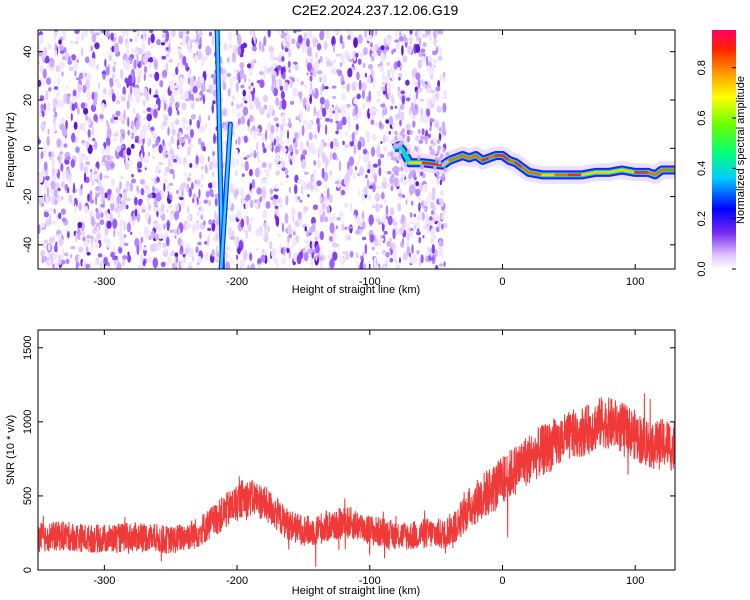 The width and height of the screenshot is (750, 600). Describe the element at coordinates (635, 581) in the screenshot. I see `snr-x-tick-label: 100` at that location.